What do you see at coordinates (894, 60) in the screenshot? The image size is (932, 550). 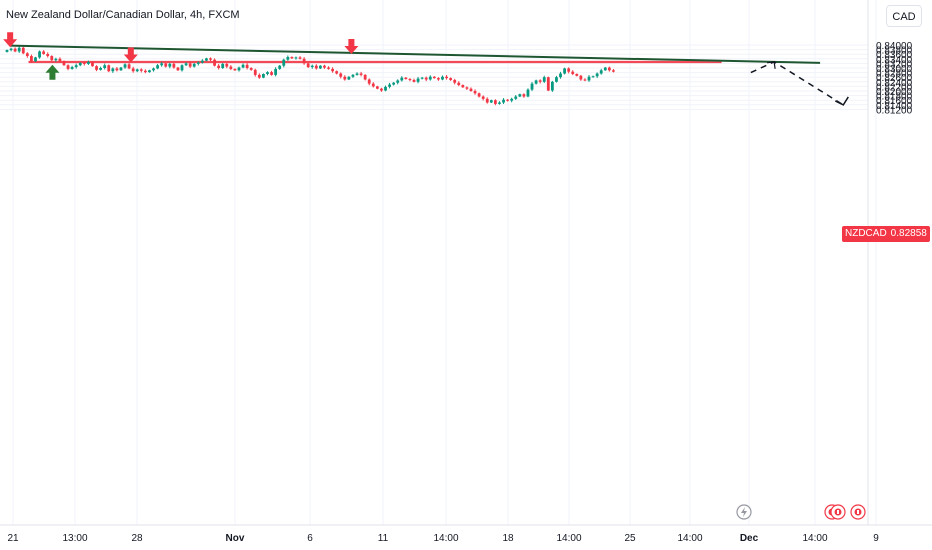 I see `price-tick-label: 0.83400` at bounding box center [894, 60].